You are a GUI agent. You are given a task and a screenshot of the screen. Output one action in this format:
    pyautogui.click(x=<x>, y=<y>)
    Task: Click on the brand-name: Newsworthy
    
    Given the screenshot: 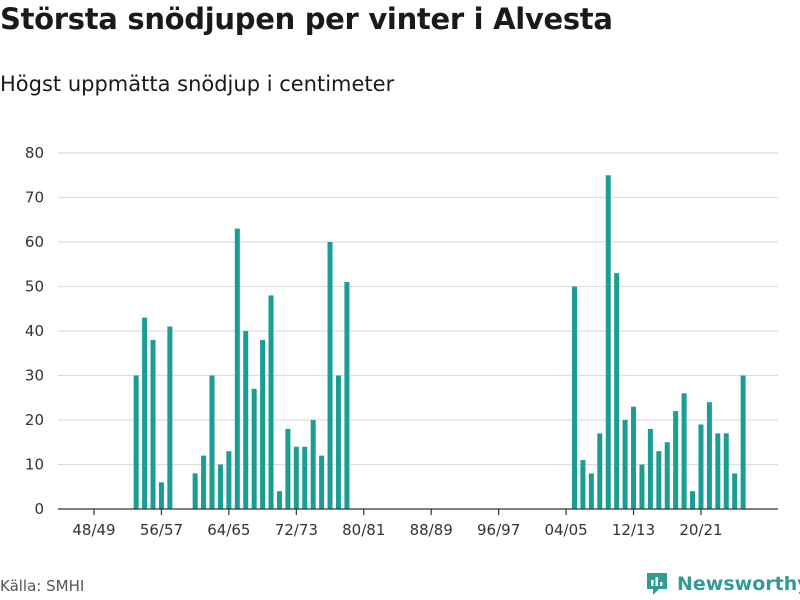 What is the action you would take?
    pyautogui.click(x=738, y=584)
    